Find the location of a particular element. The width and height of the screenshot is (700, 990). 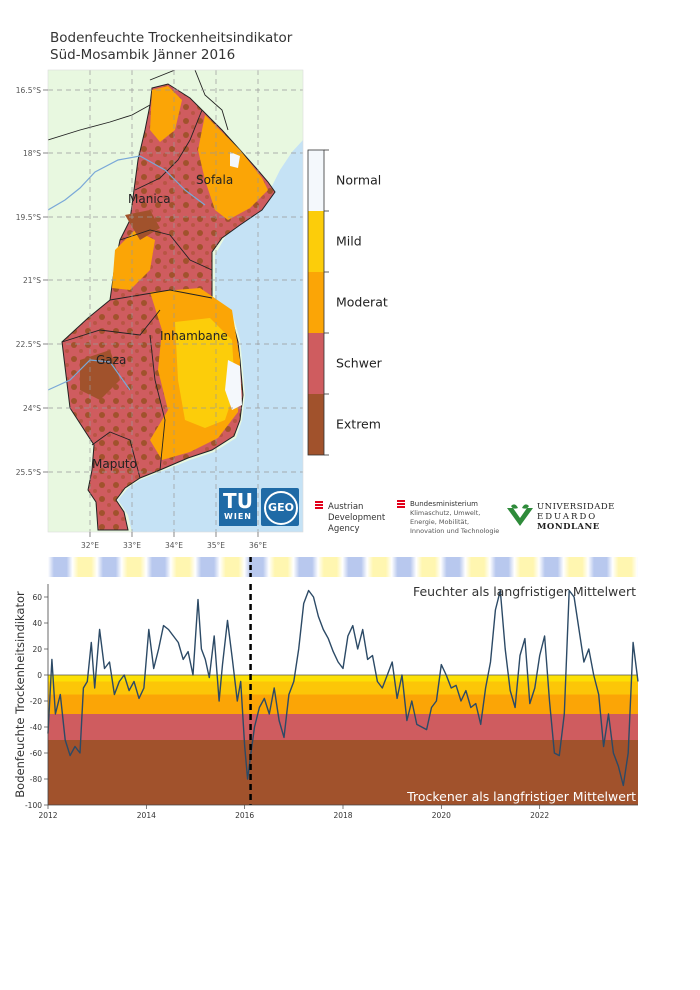

y-tick-label: 60 is located at coordinates (37, 597).